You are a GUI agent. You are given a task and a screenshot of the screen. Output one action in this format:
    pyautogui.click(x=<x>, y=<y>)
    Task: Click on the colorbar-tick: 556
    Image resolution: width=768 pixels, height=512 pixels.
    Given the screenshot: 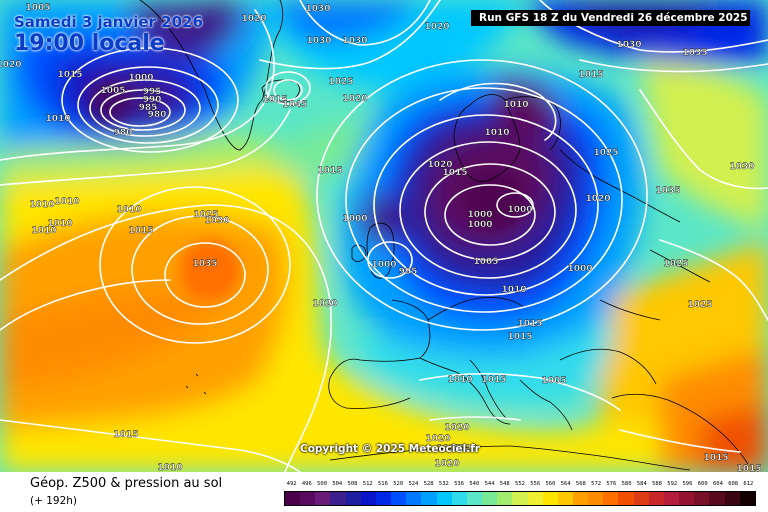 What is the action you would take?
    pyautogui.click(x=535, y=484)
    